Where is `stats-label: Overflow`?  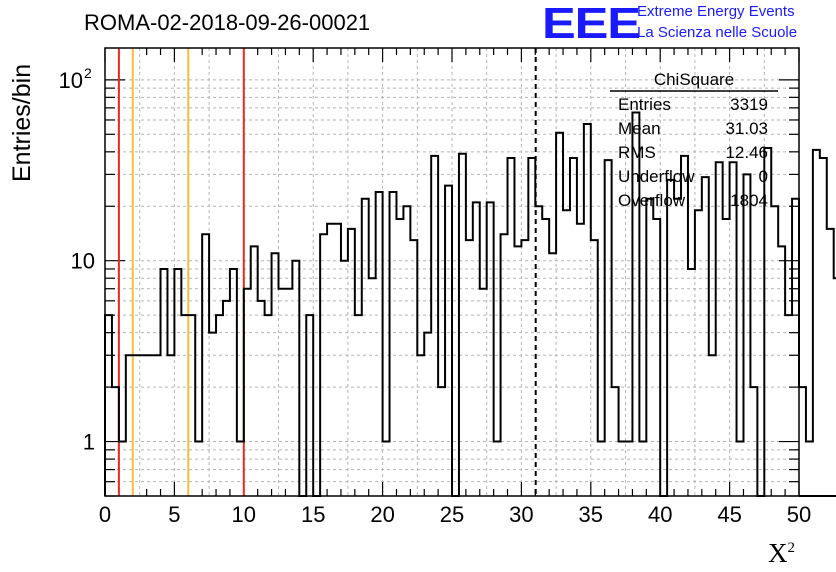 stats-label: Overflow is located at coordinates (652, 200).